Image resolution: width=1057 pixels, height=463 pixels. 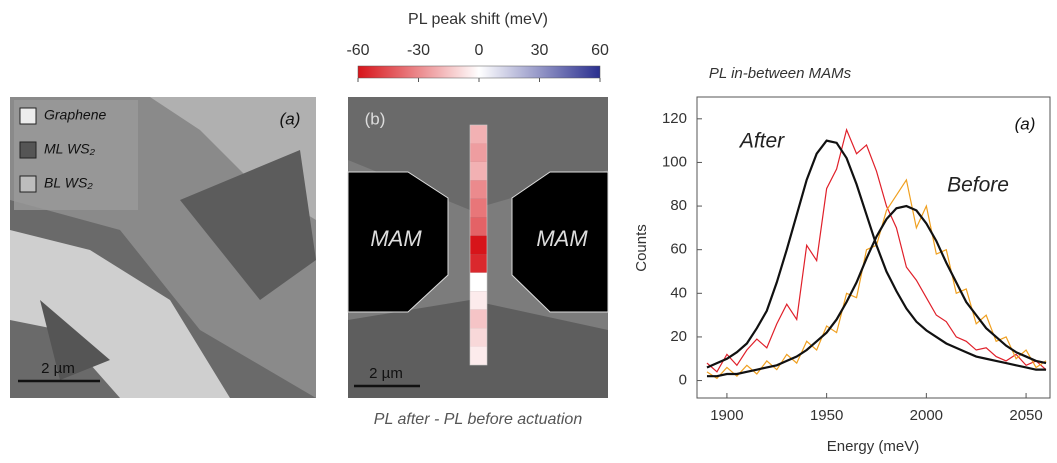 What do you see at coordinates (926, 415) in the screenshot?
I see `x-tick-label: 2000` at bounding box center [926, 415].